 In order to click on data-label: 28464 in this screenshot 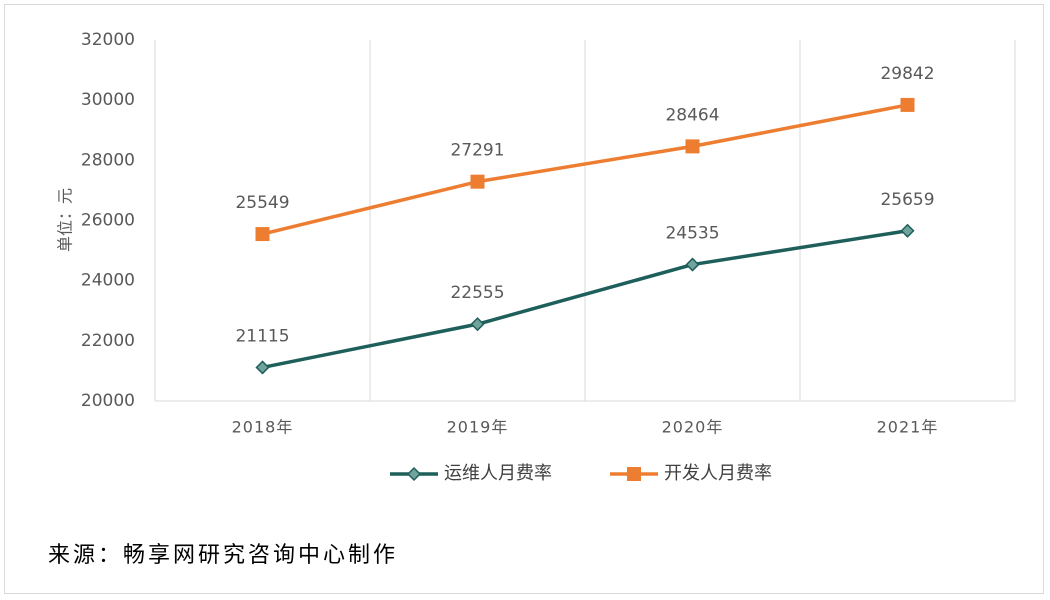, I will do `click(692, 115)`.